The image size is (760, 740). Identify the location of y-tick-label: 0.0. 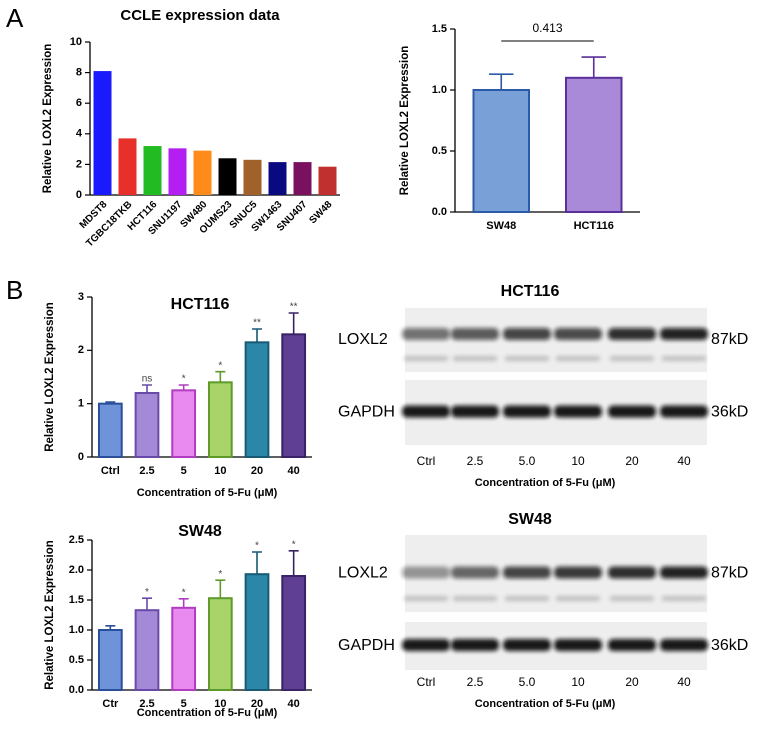
(76, 690).